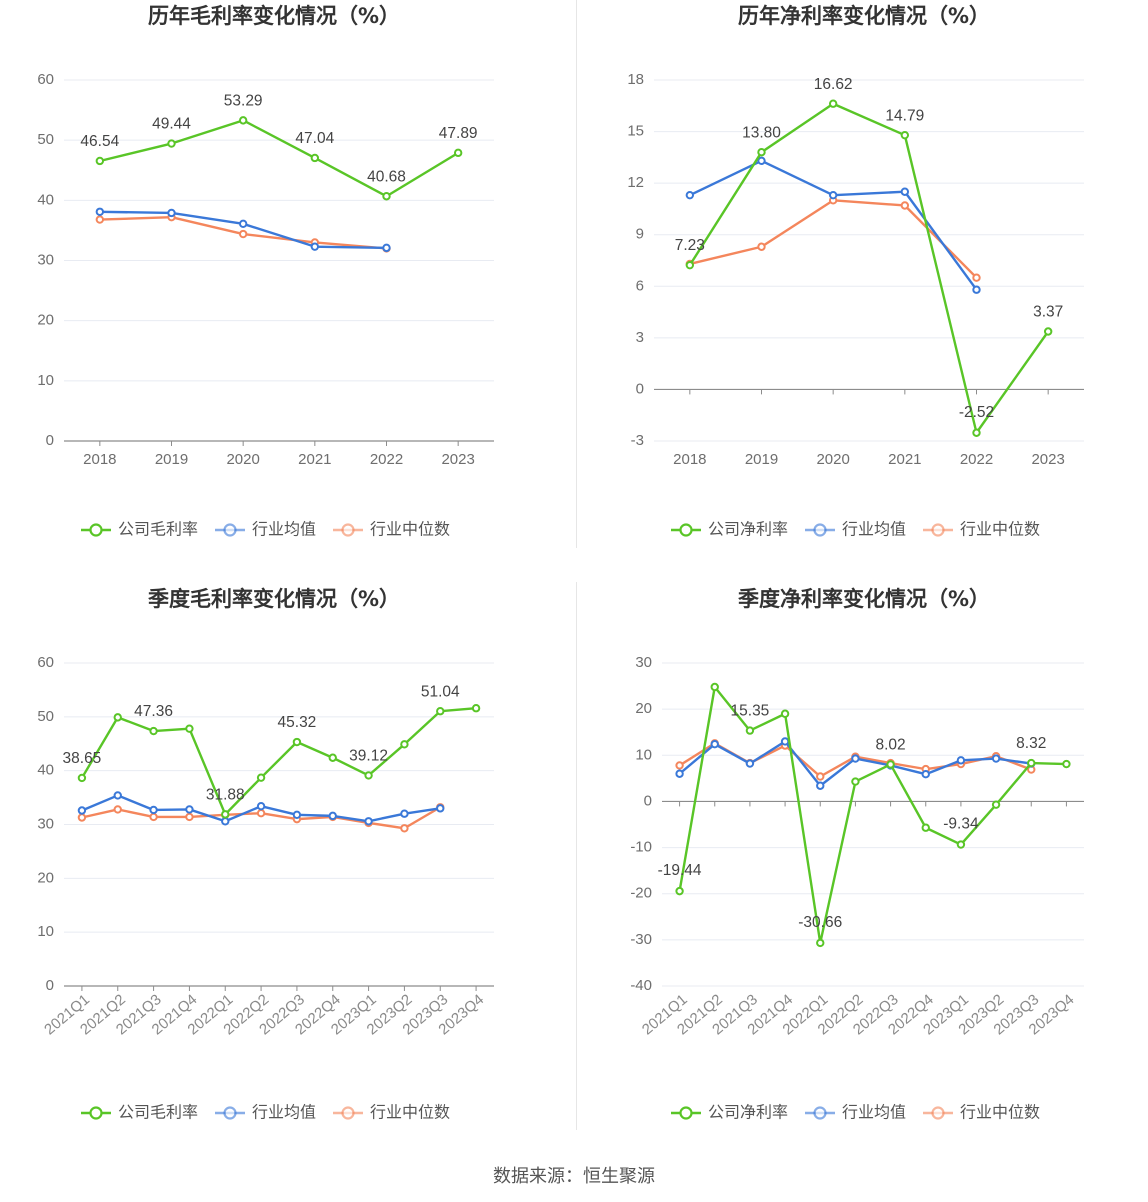 The height and width of the screenshot is (1202, 1148). I want to click on chart1-y-tick-label: 0, so click(50, 440).